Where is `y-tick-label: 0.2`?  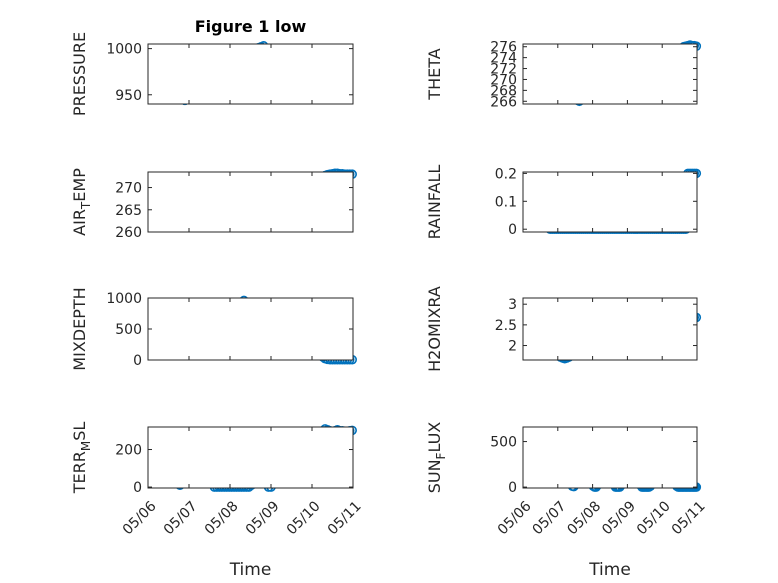
y-tick-label: 0.2 is located at coordinates (506, 174).